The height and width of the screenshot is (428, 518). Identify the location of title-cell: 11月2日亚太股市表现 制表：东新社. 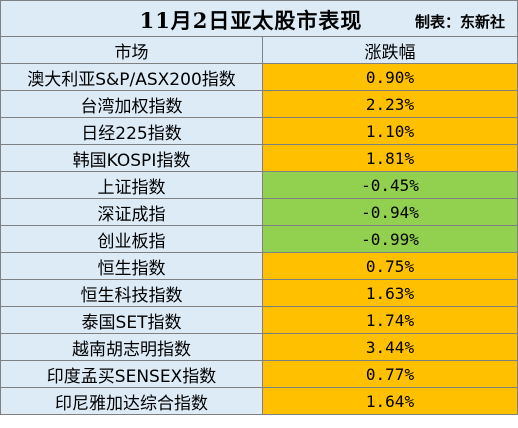
(259, 18).